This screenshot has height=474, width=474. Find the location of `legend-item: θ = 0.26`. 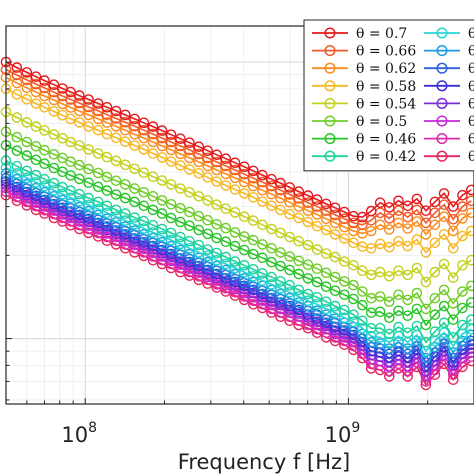

legend-item: θ = 0.26 is located at coordinates (449, 87).